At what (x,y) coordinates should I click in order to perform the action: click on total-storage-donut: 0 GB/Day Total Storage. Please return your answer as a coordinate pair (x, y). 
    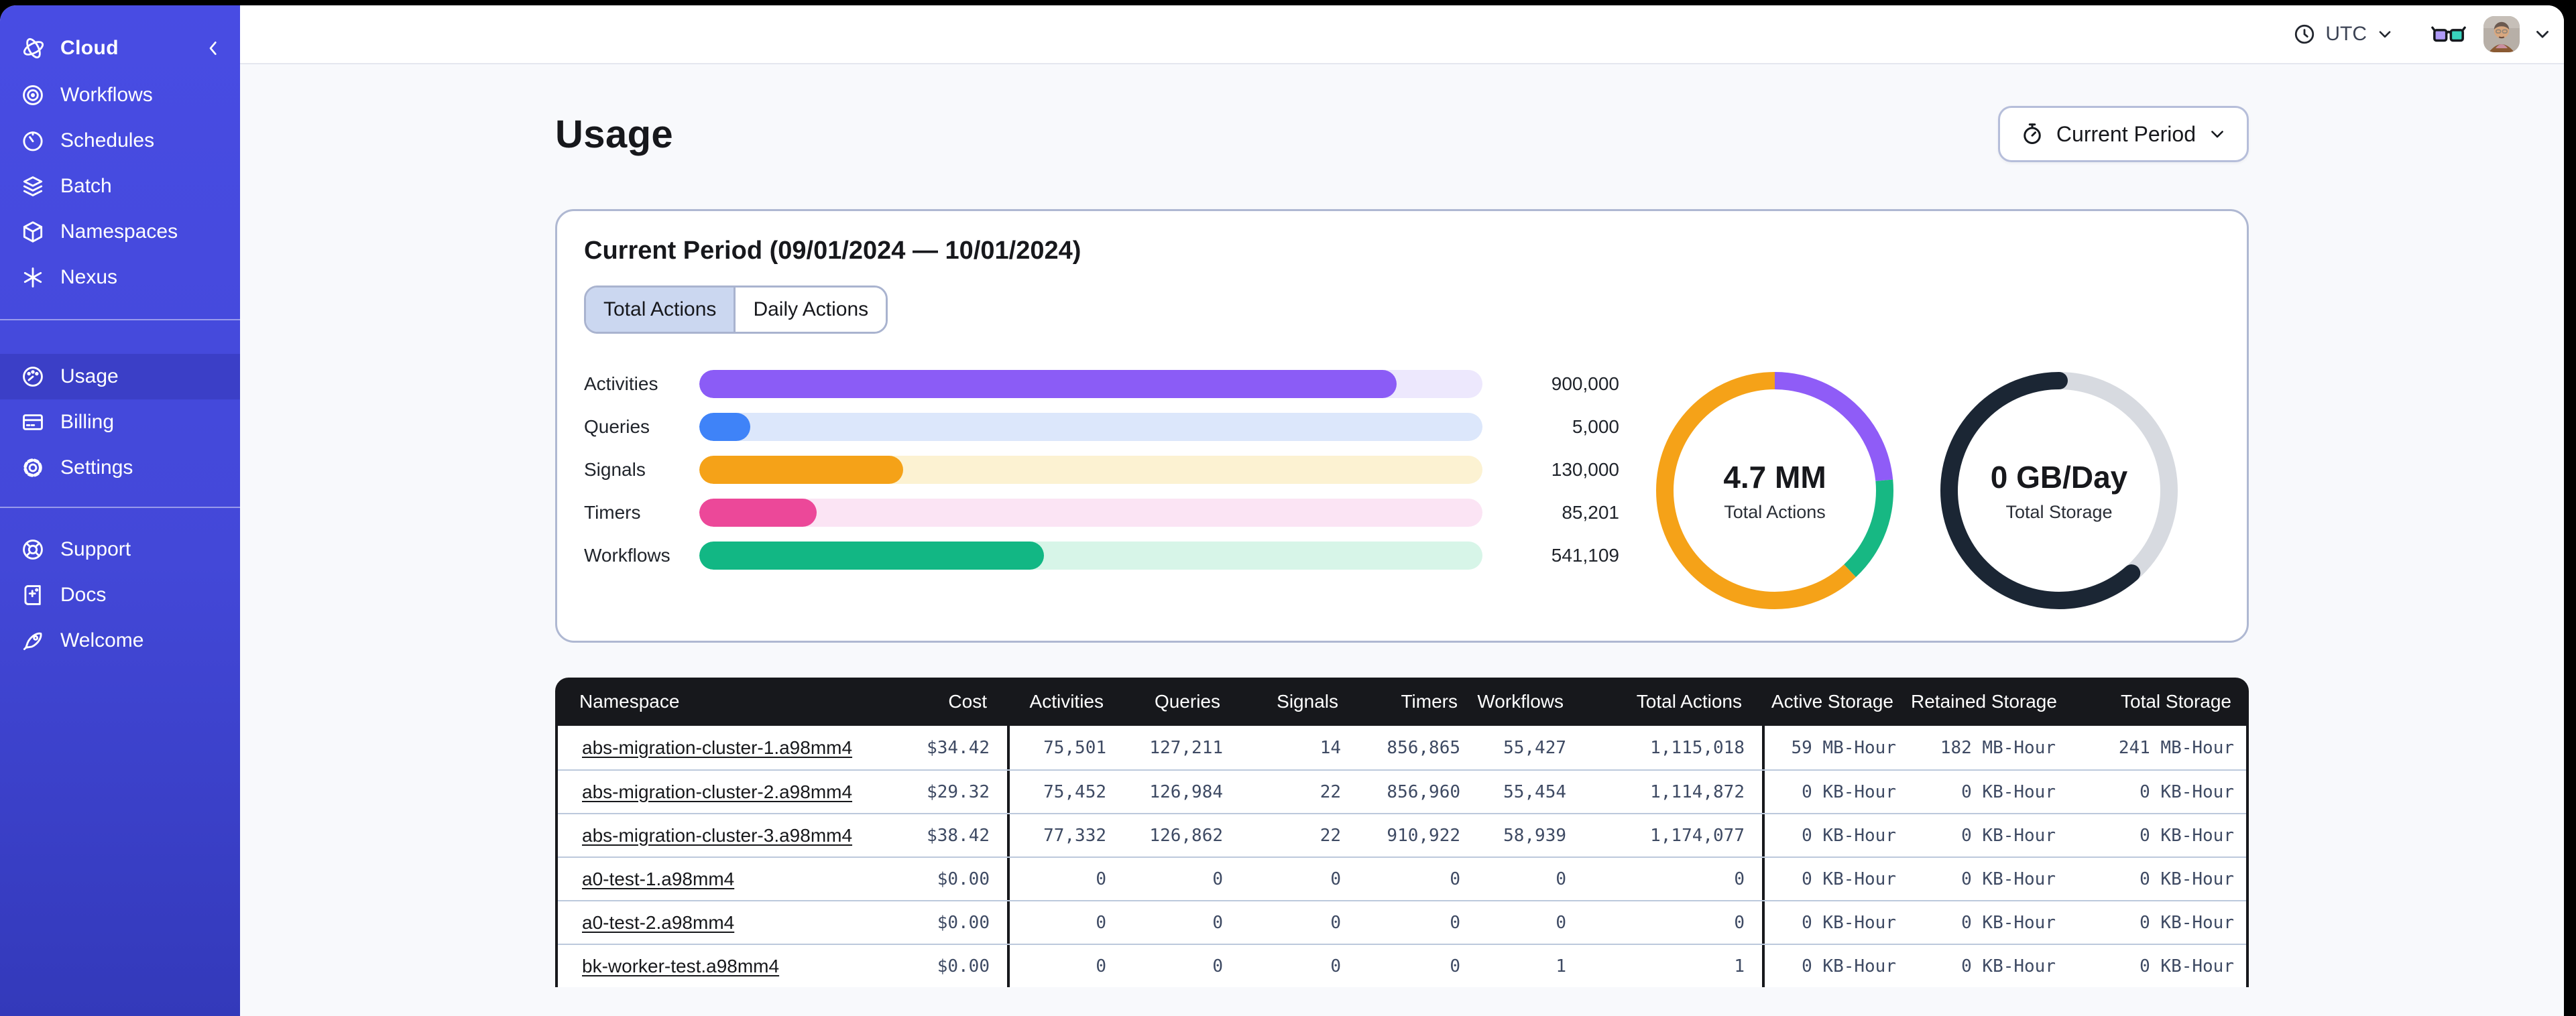
    Looking at the image, I should click on (2059, 490).